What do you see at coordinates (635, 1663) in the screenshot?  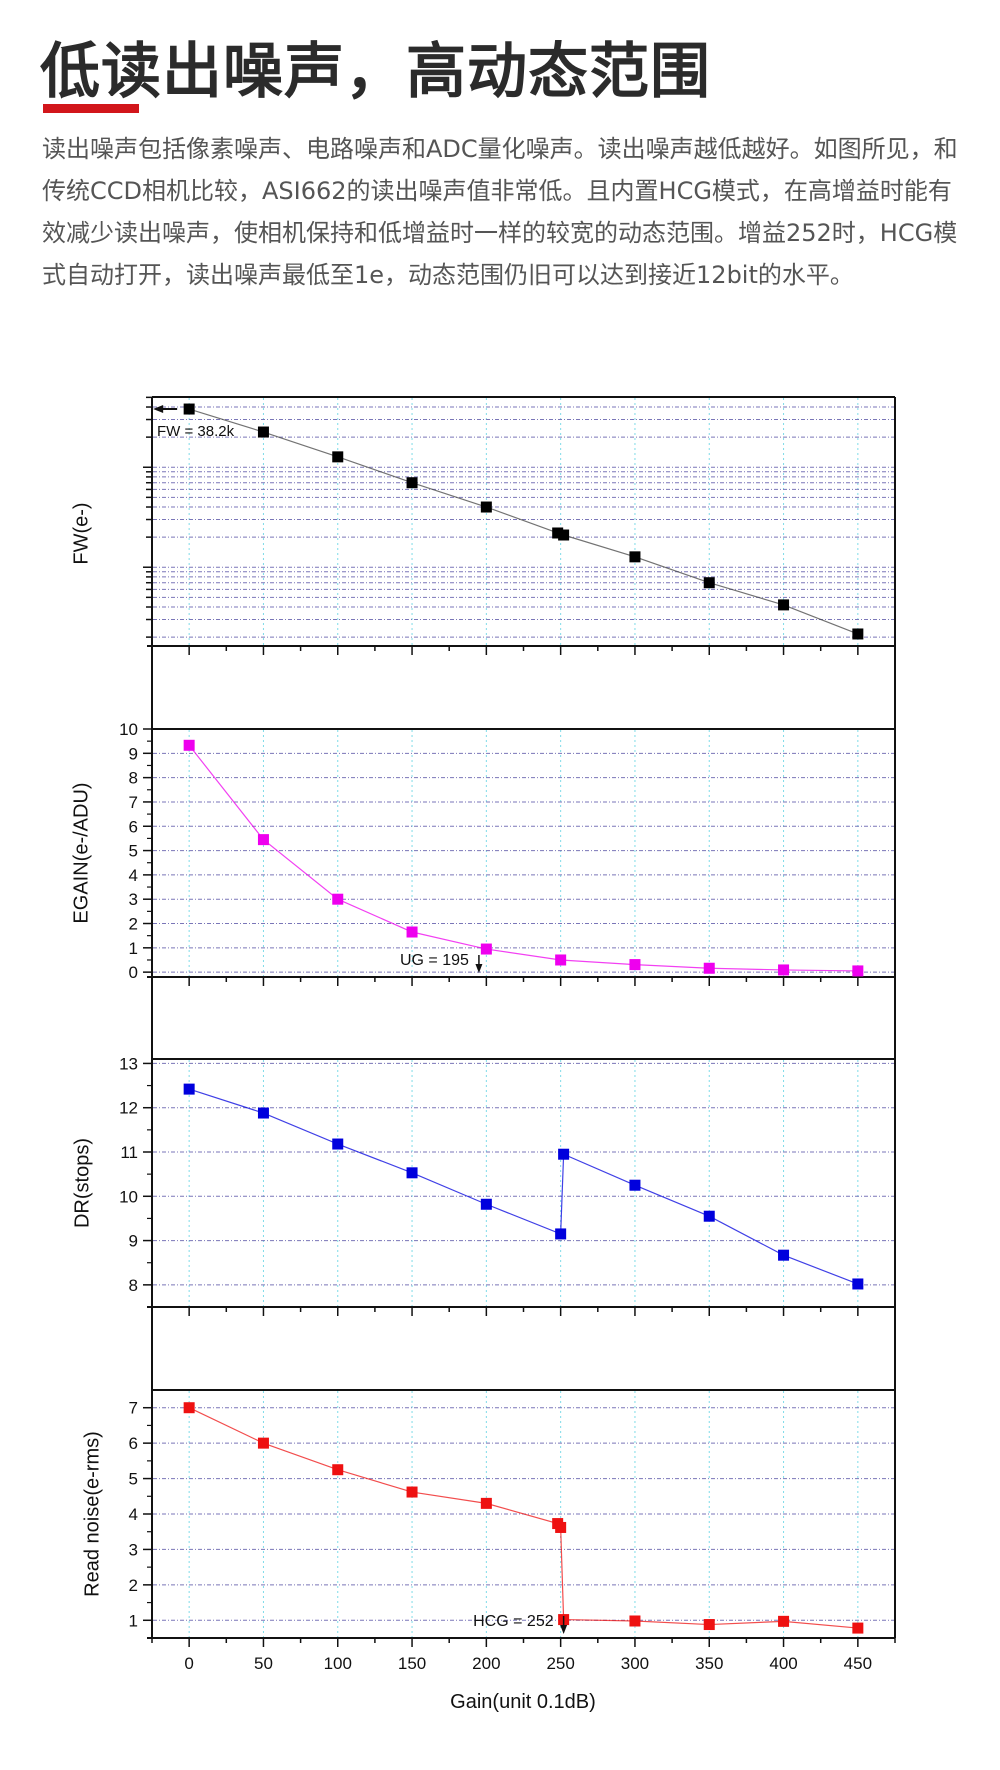 I see `x-tick-label: 300` at bounding box center [635, 1663].